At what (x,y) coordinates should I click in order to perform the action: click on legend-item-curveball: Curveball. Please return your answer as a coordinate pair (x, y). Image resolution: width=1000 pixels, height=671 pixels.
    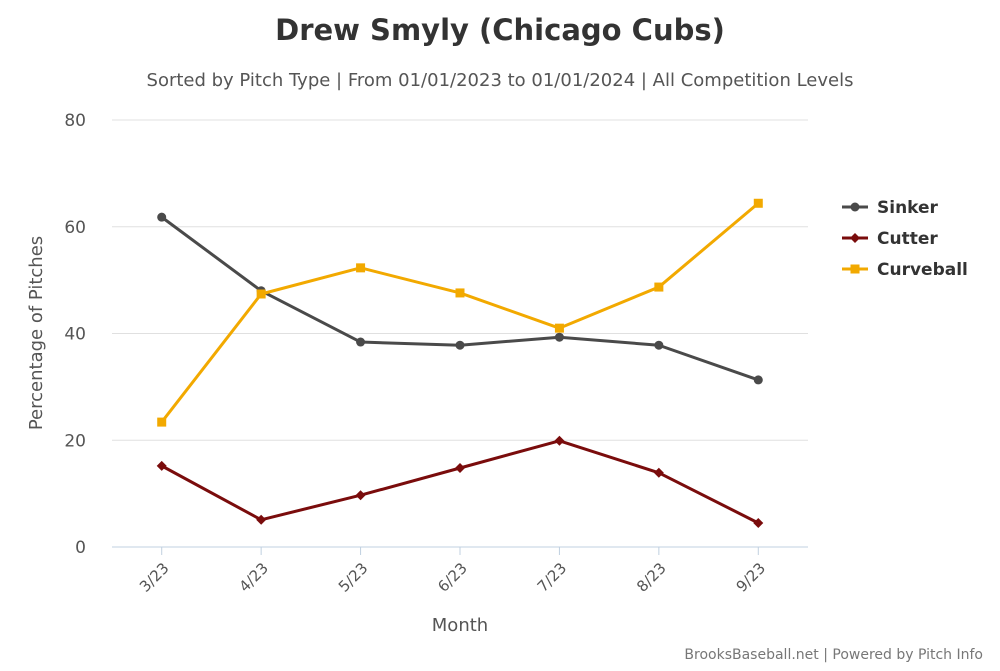
    Looking at the image, I should click on (905, 270).